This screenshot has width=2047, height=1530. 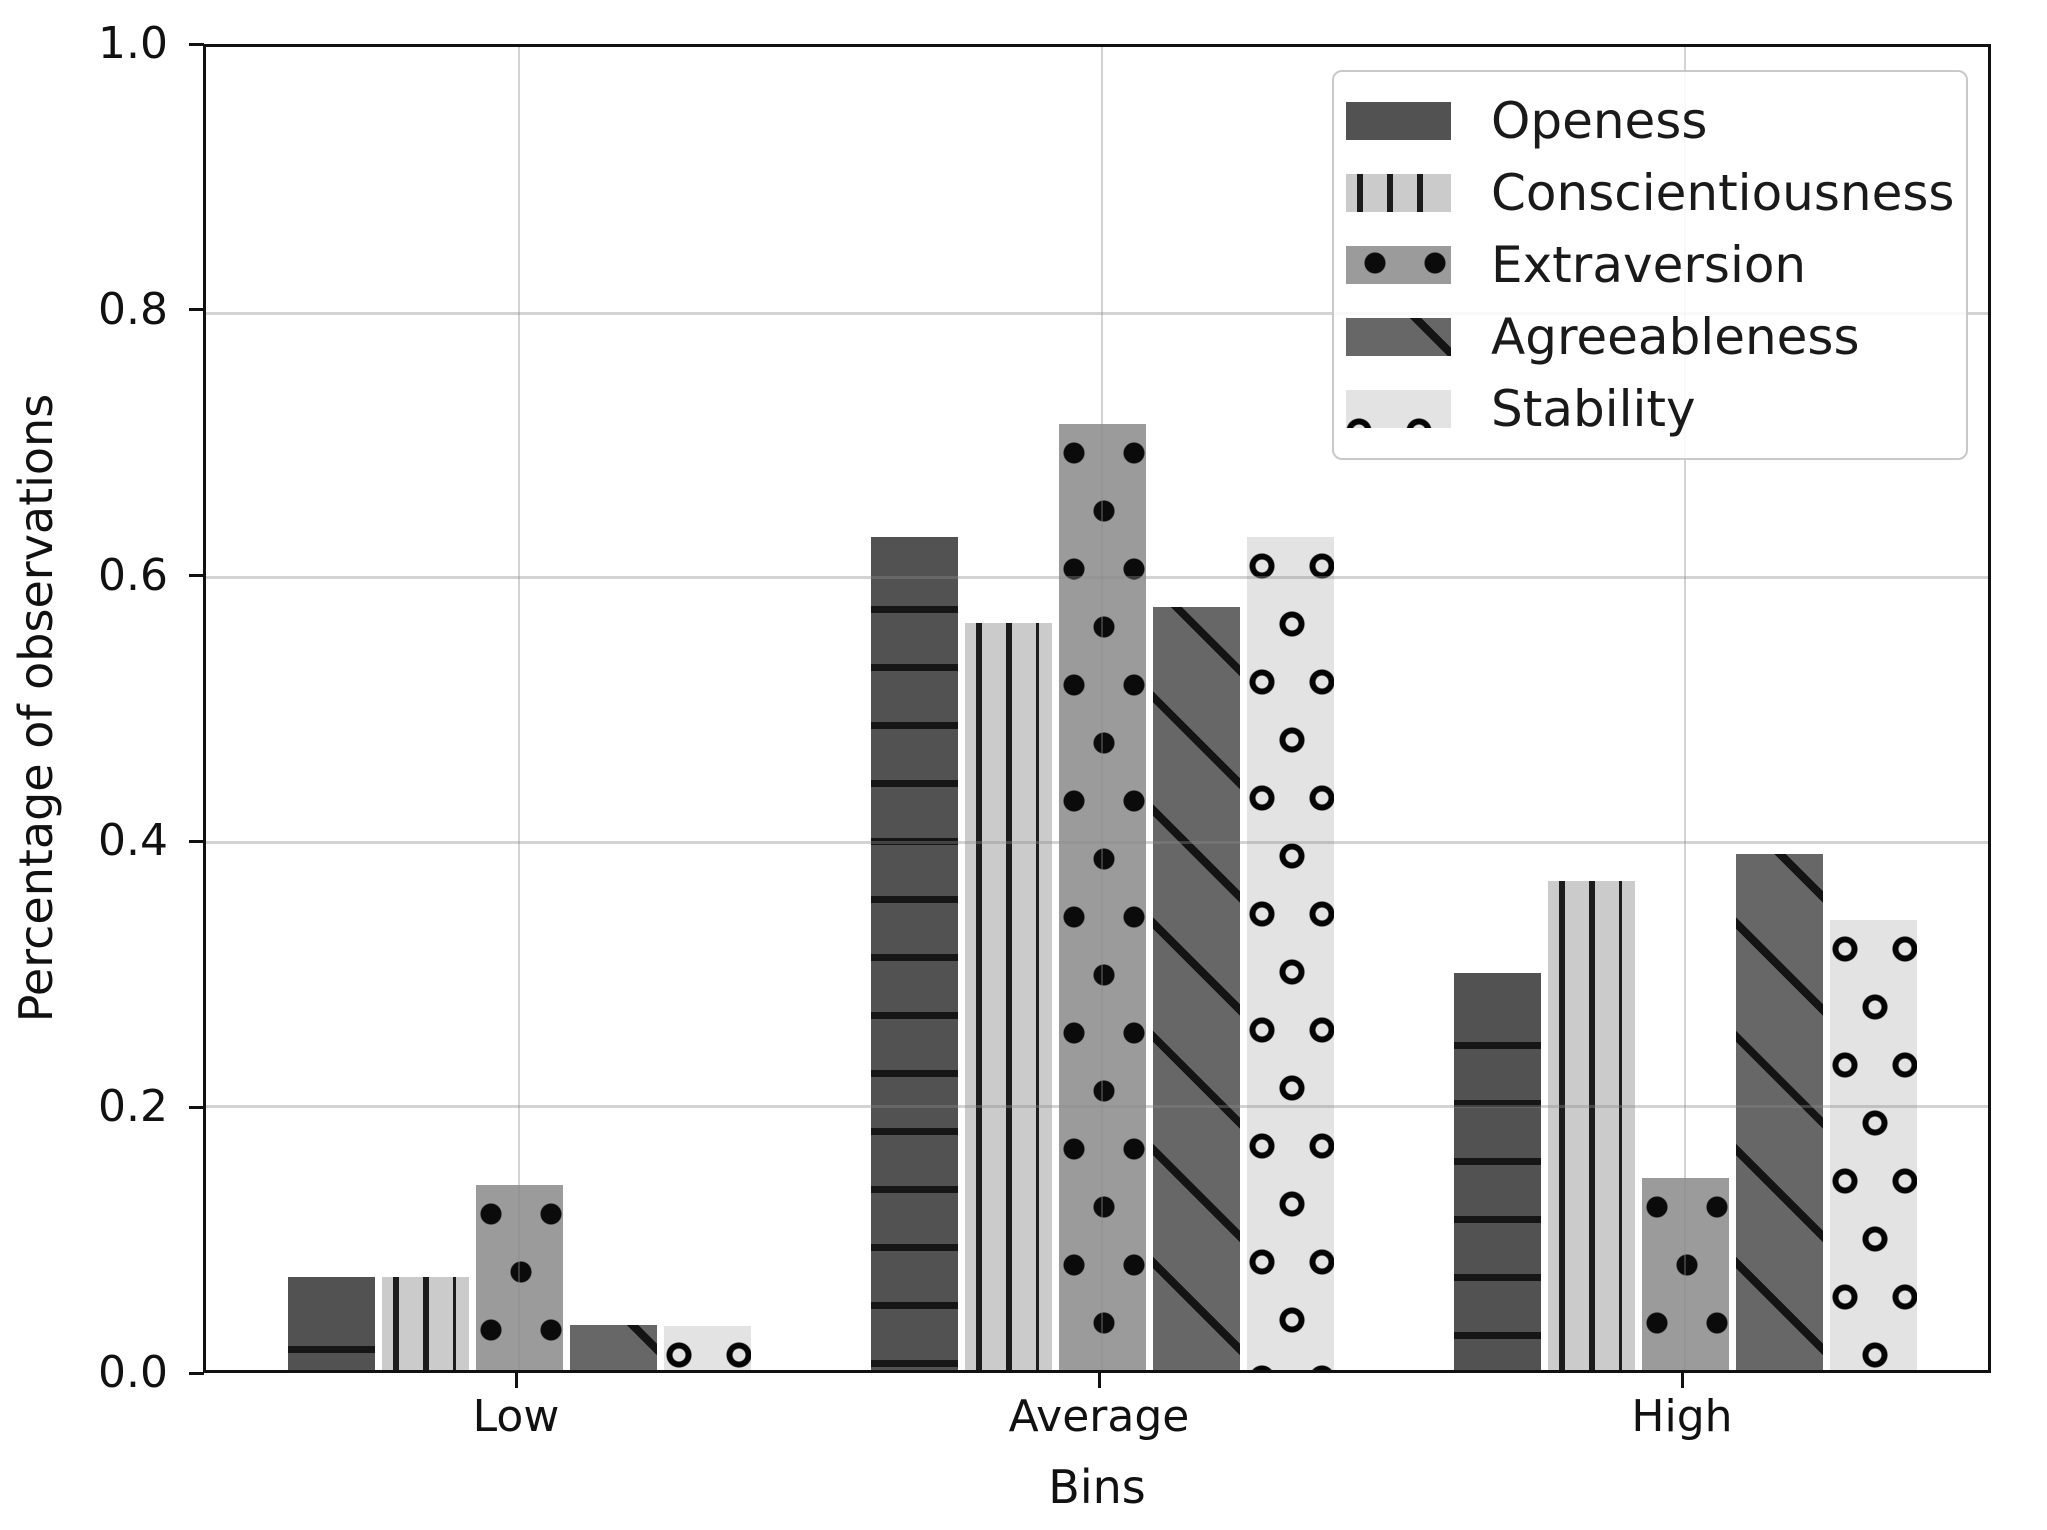 I want to click on bar-openess-low, so click(x=331, y=1323).